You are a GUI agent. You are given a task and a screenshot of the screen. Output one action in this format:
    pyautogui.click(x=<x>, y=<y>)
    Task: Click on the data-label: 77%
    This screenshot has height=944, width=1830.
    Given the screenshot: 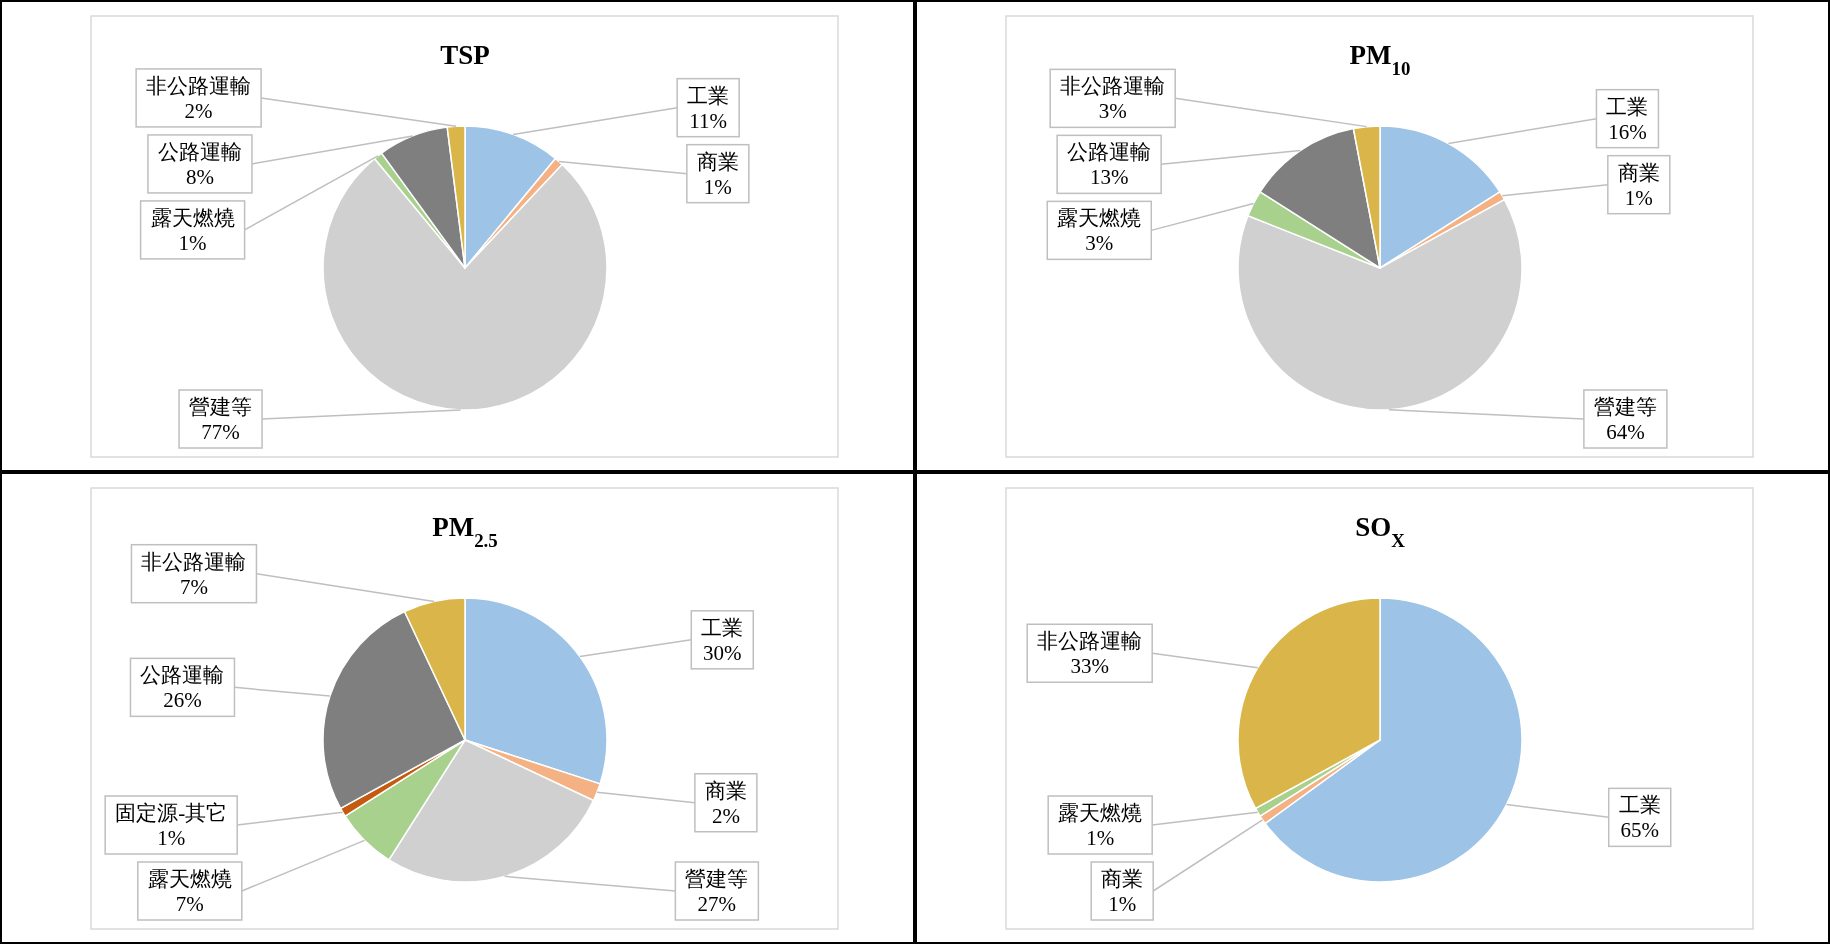 What is the action you would take?
    pyautogui.click(x=220, y=432)
    